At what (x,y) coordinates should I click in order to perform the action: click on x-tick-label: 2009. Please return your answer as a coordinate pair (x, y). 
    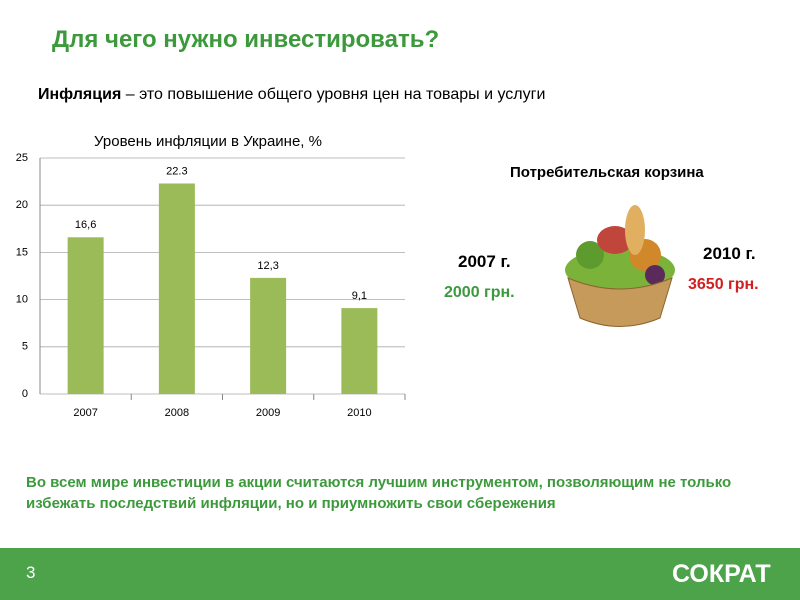
    Looking at the image, I should click on (268, 413).